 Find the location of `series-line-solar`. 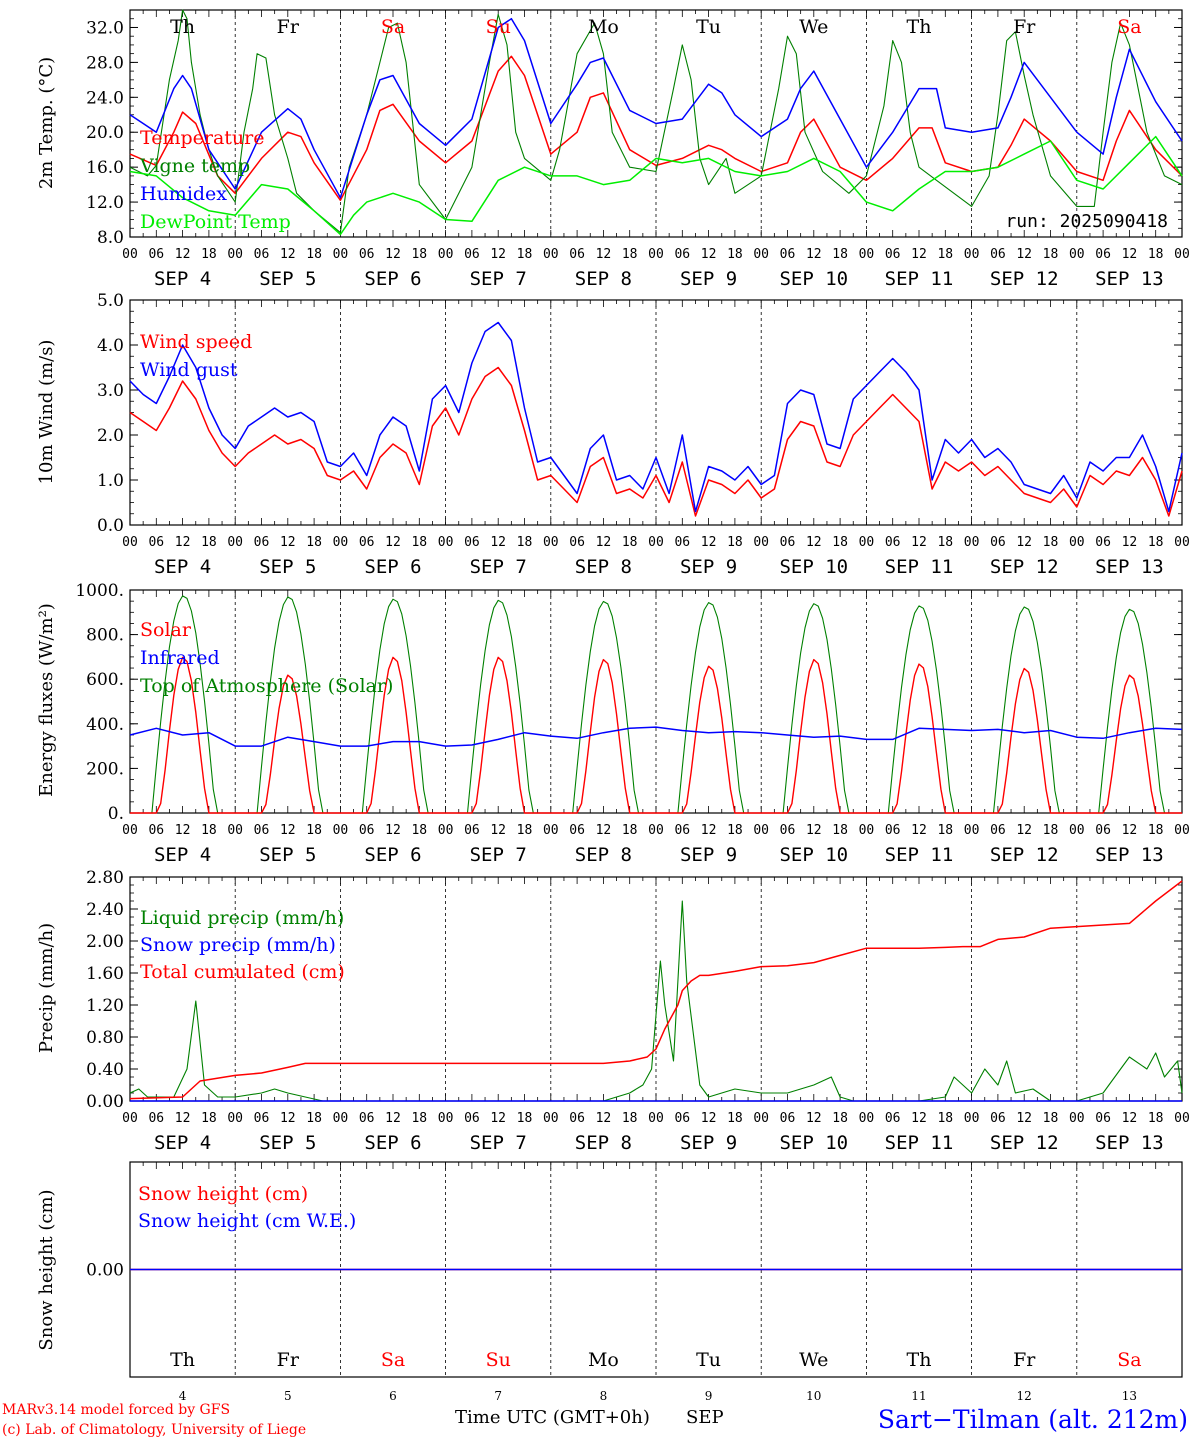

series-line-solar is located at coordinates (656, 735).